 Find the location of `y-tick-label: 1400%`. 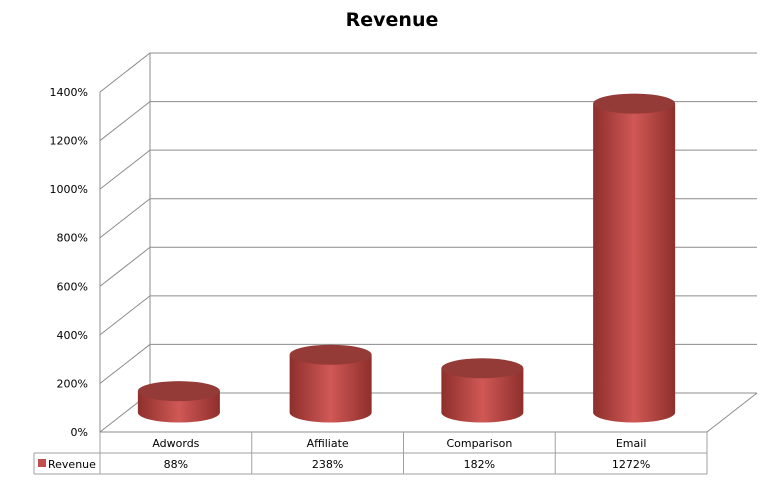

y-tick-label: 1400% is located at coordinates (69, 92).